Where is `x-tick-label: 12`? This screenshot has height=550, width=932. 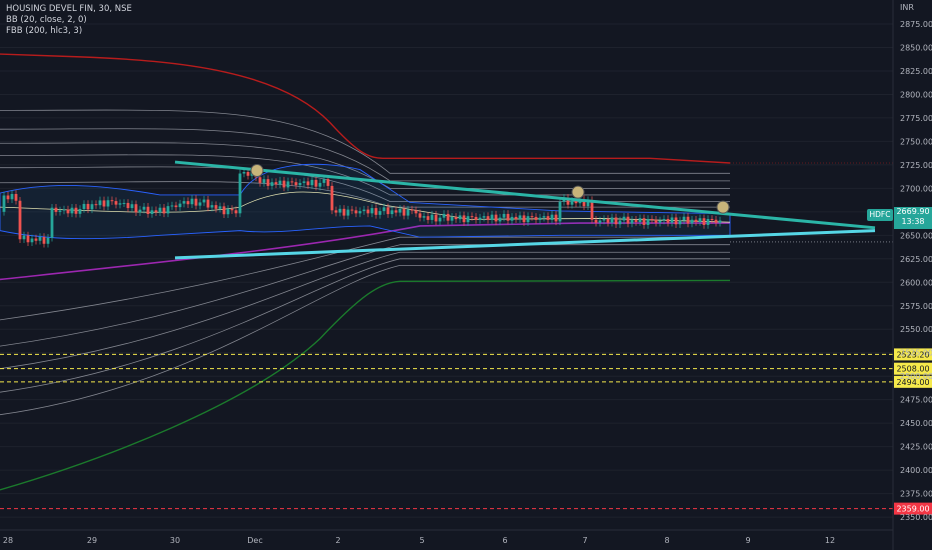
x-tick-label: 12 is located at coordinates (830, 540).